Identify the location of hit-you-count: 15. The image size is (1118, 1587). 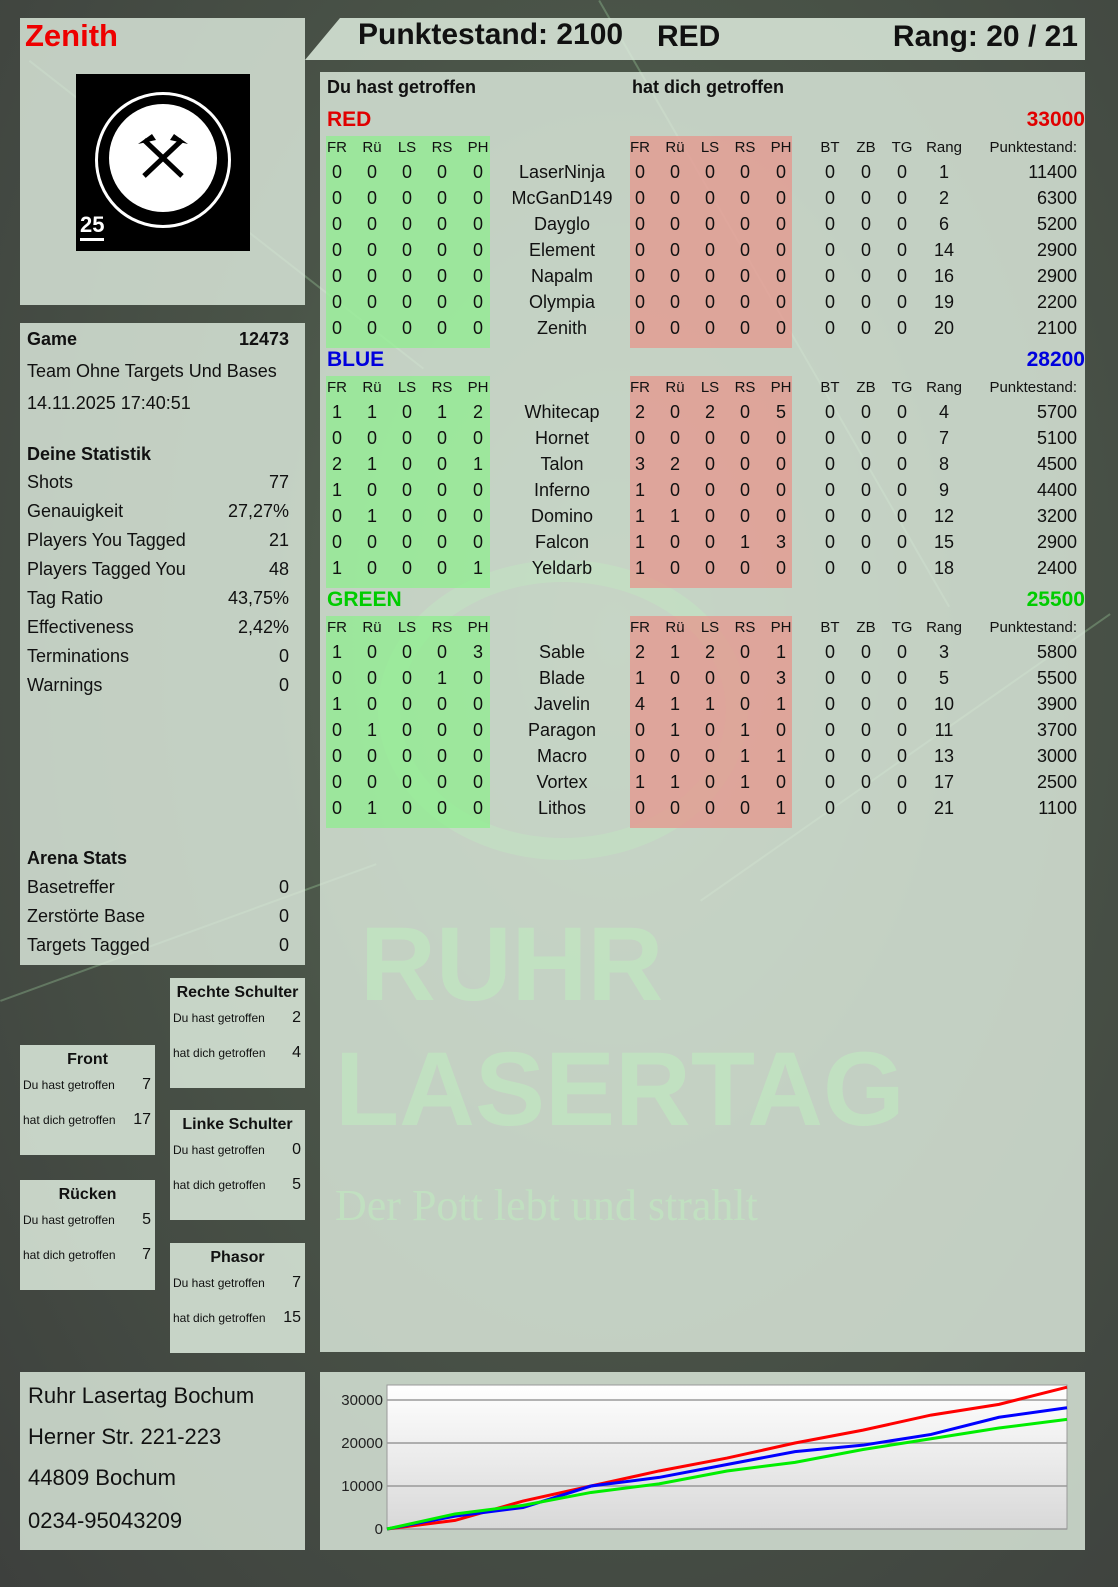
(292, 1317).